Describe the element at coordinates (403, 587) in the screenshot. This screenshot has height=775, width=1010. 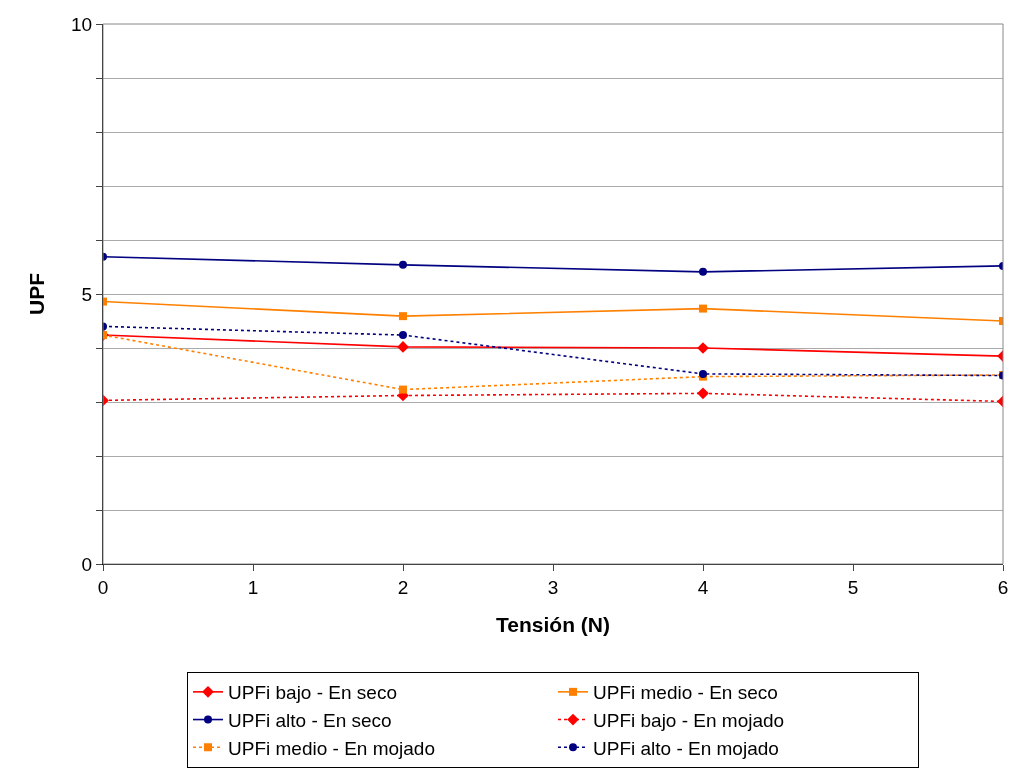
I see `x-tick-label: 2` at that location.